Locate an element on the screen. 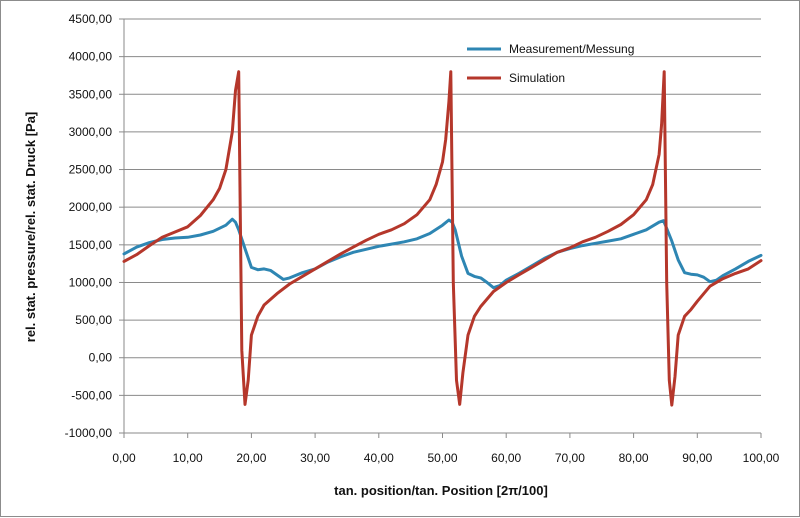 Image resolution: width=800 pixels, height=518 pixels. x-tick-label: 30,00 is located at coordinates (315, 458).